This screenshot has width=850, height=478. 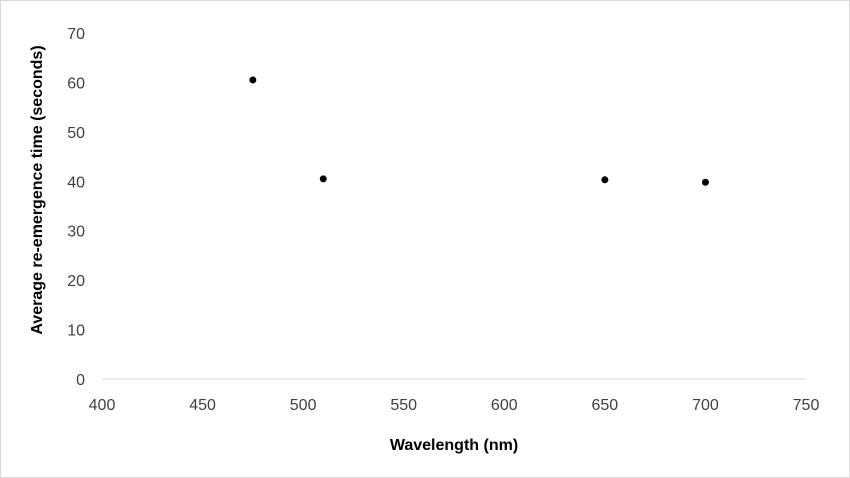 What do you see at coordinates (454, 405) in the screenshot?
I see `x-tick-labels: 400 450 500 550 600 650 700 750` at bounding box center [454, 405].